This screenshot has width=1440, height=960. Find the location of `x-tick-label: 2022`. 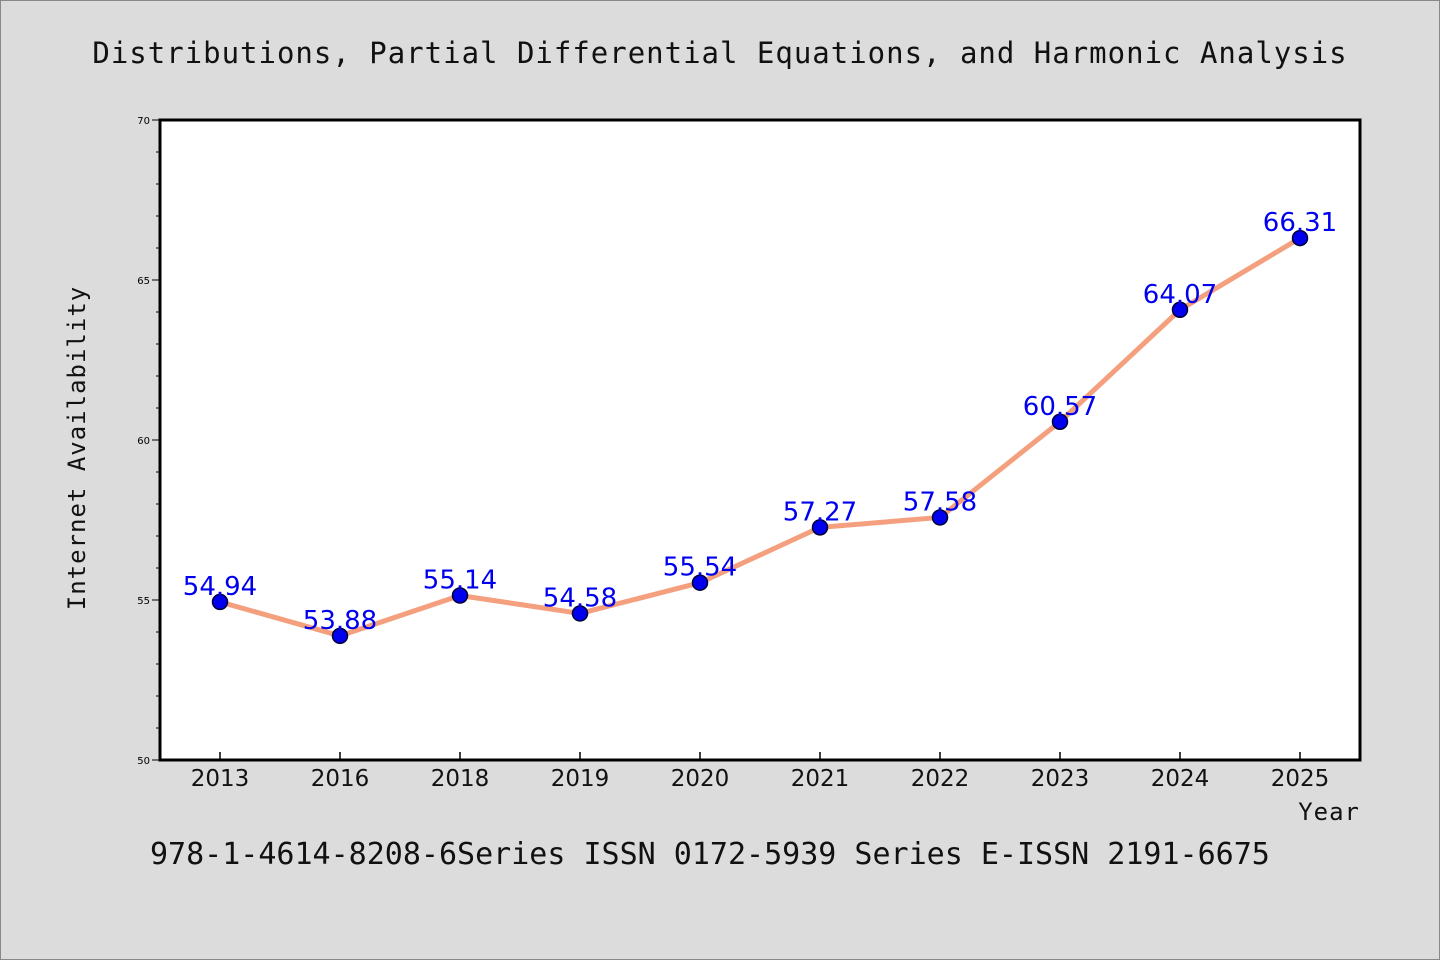

x-tick-label: 2022 is located at coordinates (940, 779).